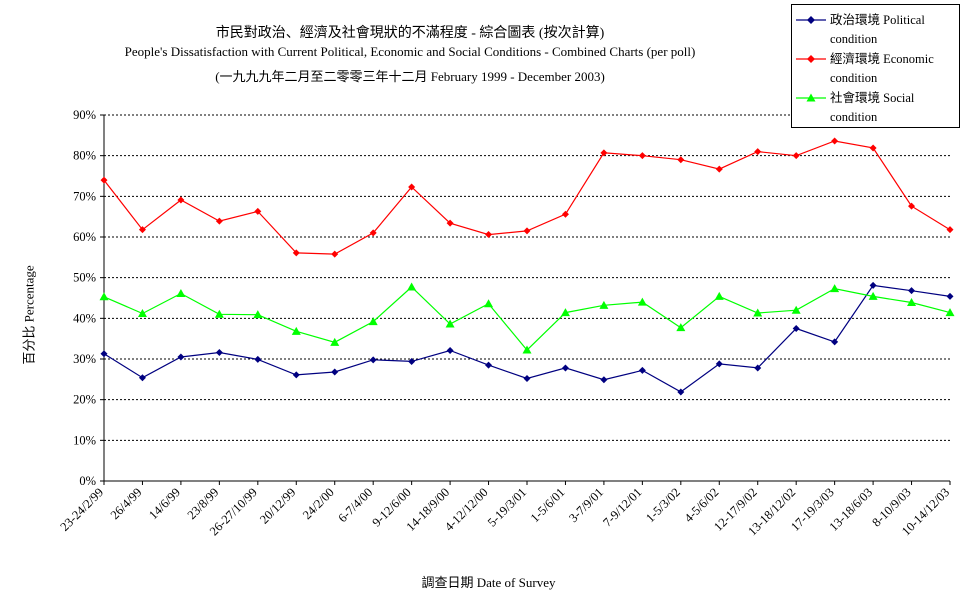 The image size is (977, 600). What do you see at coordinates (622, 507) in the screenshot?
I see `x-tick-label: 7-9/12/01` at bounding box center [622, 507].